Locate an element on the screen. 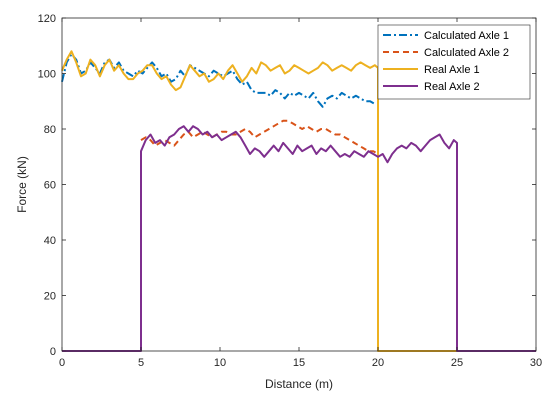 This screenshot has height=400, width=550. x-tick-label: 15 is located at coordinates (299, 363).